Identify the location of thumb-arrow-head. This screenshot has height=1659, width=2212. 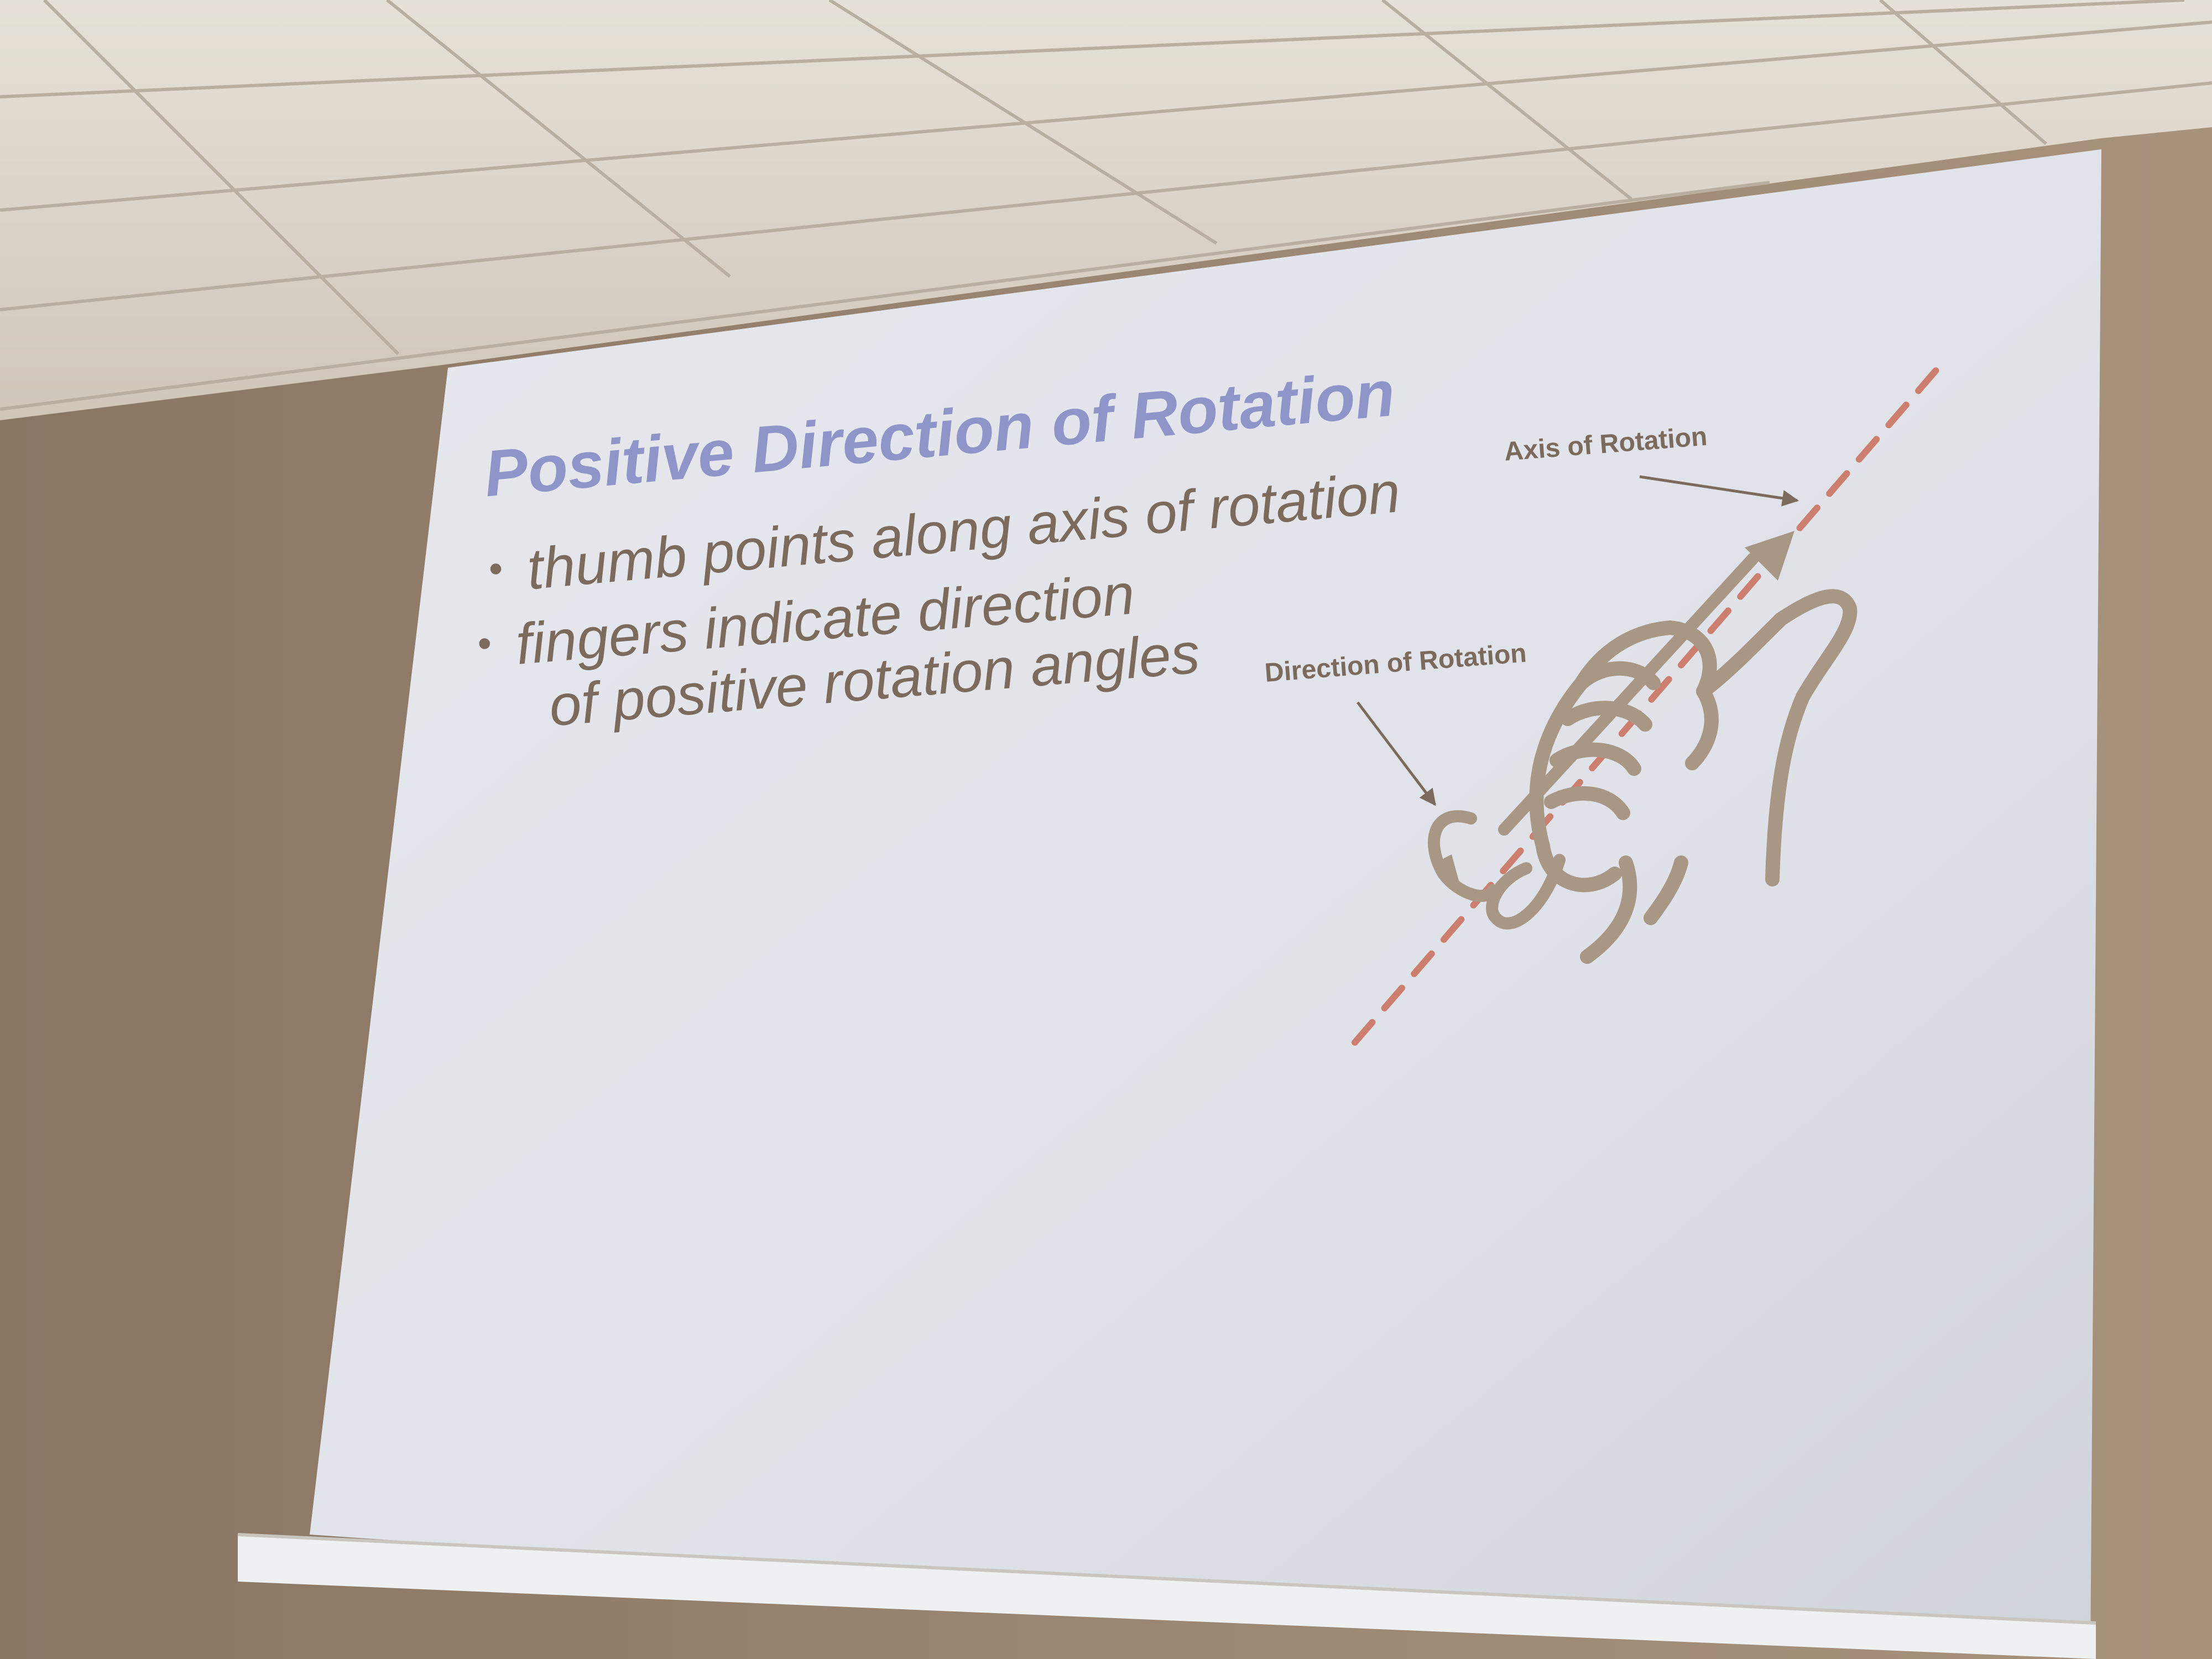
(1769, 556).